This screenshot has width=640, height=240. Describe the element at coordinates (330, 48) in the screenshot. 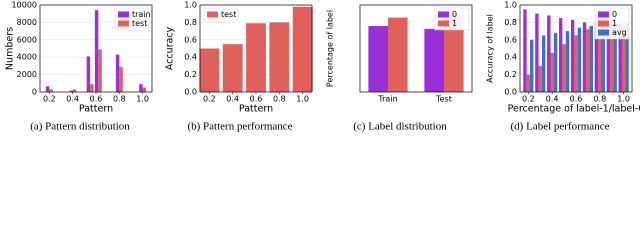

I see `y-axis-label: Percentage of label` at that location.